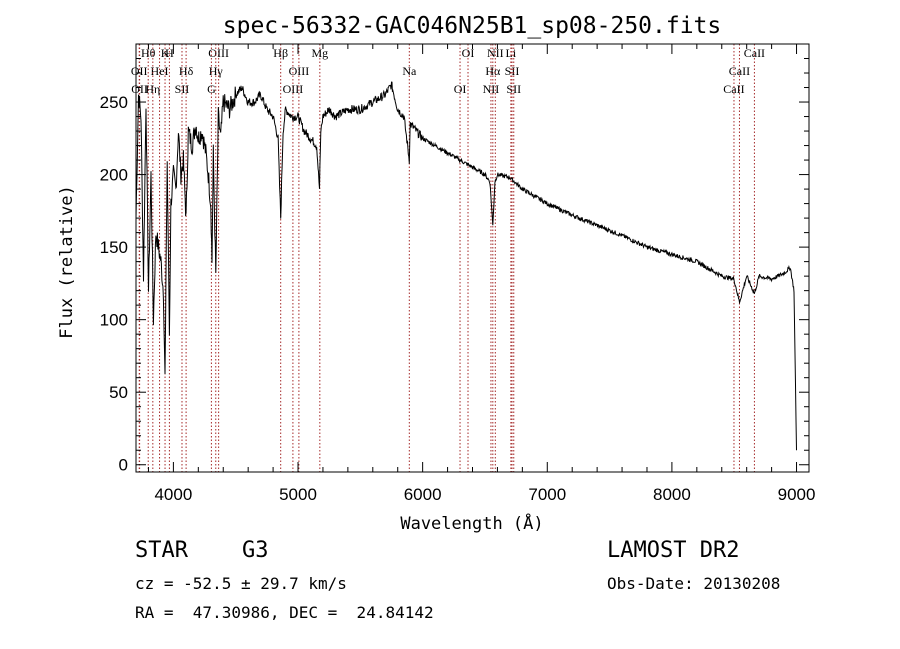 The image size is (900, 649). What do you see at coordinates (255, 550) in the screenshot?
I see `object-subclass: G3` at bounding box center [255, 550].